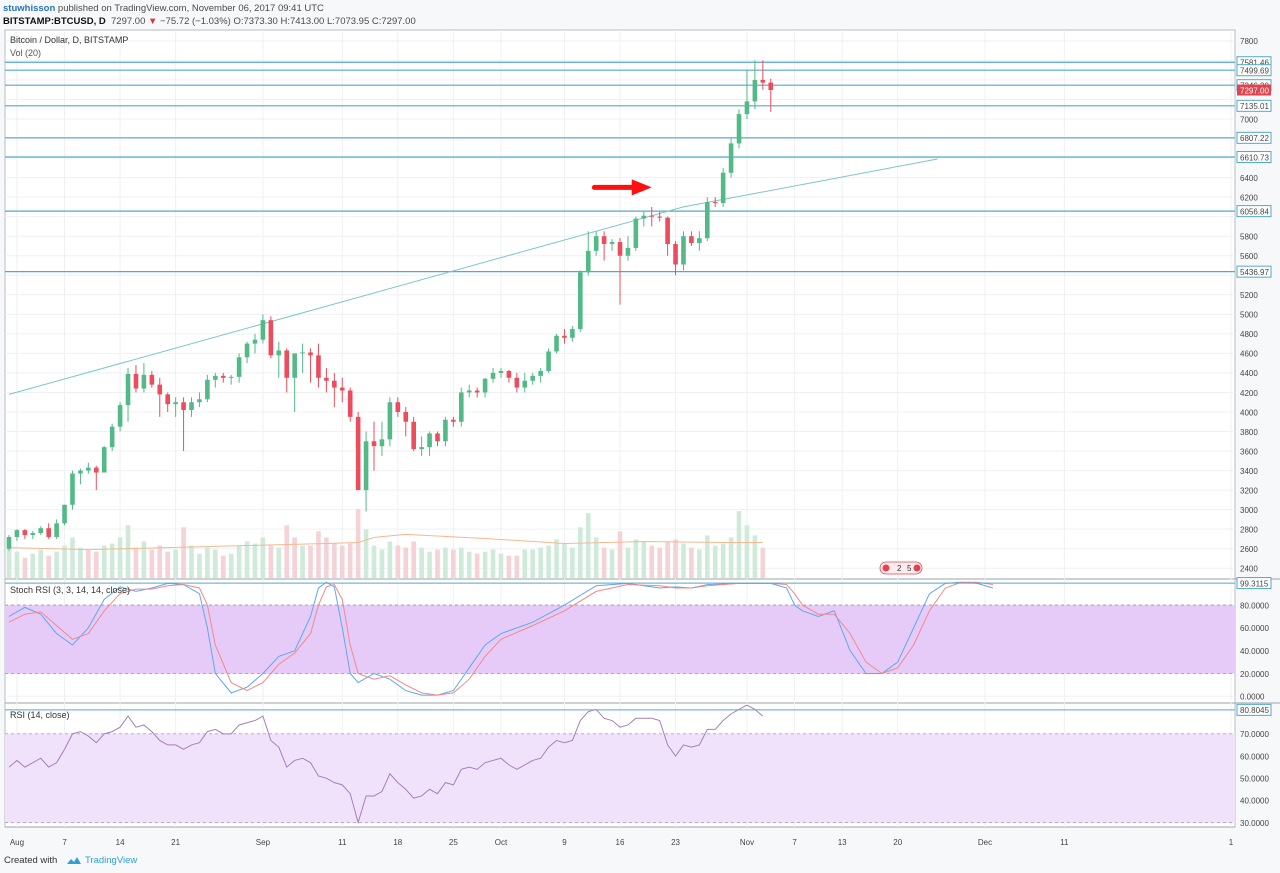  I want to click on price-tick-label: 2800, so click(1249, 529).